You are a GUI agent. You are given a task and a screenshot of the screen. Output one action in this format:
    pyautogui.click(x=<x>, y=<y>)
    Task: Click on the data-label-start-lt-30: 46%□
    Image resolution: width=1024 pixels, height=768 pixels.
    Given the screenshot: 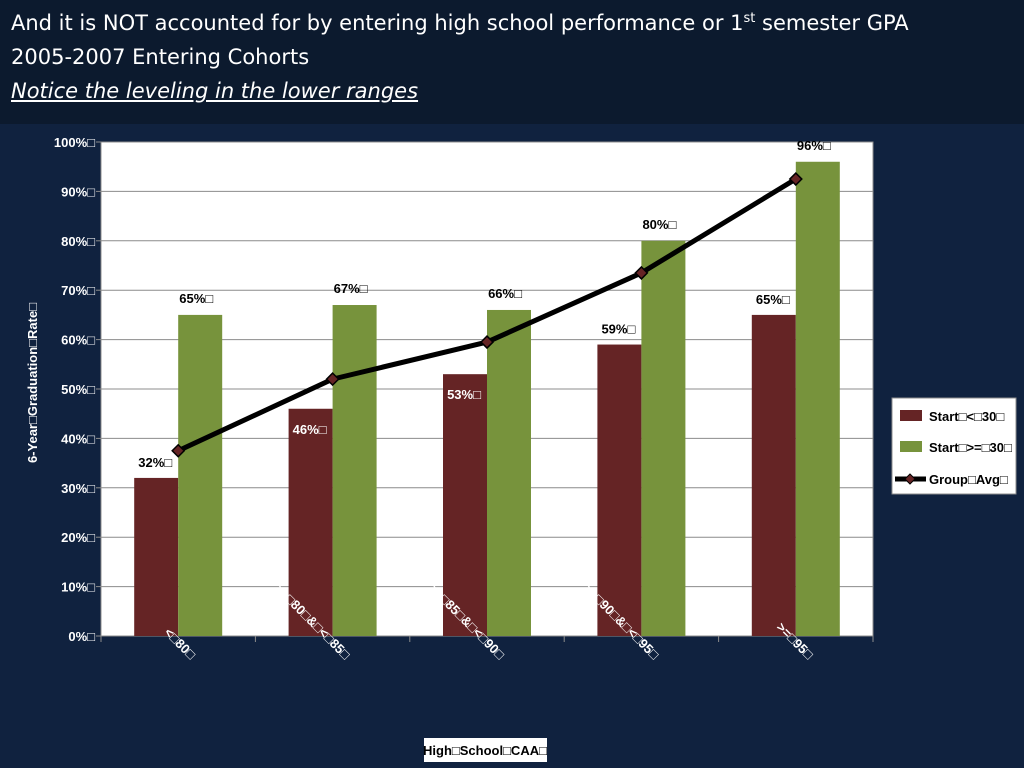 What is the action you would take?
    pyautogui.click(x=310, y=429)
    